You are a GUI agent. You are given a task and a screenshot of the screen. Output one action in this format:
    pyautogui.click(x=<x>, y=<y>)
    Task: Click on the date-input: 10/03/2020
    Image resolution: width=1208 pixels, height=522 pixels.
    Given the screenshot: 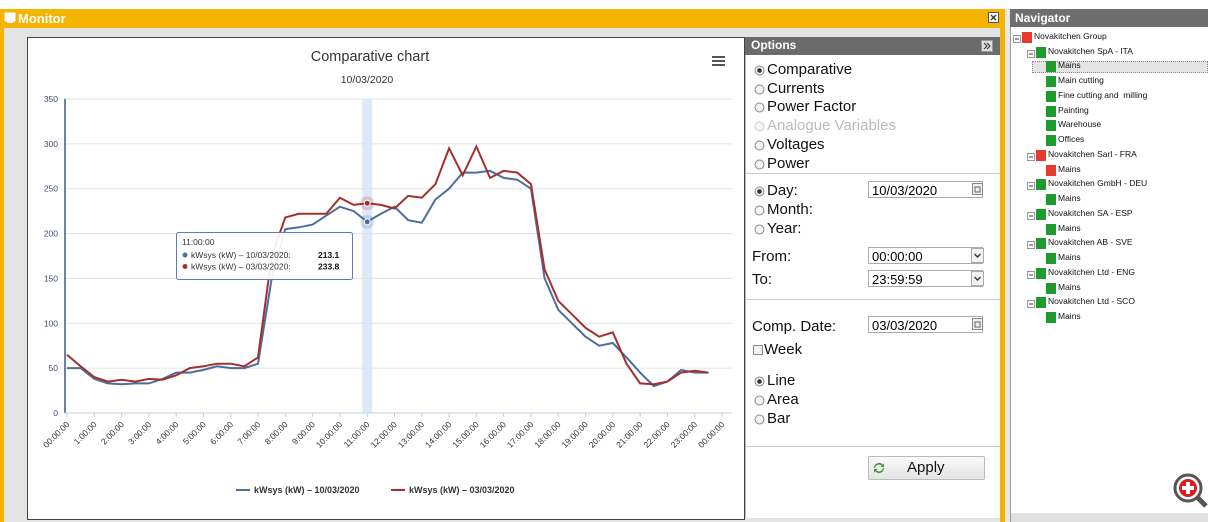 What is the action you would take?
    pyautogui.click(x=925, y=189)
    